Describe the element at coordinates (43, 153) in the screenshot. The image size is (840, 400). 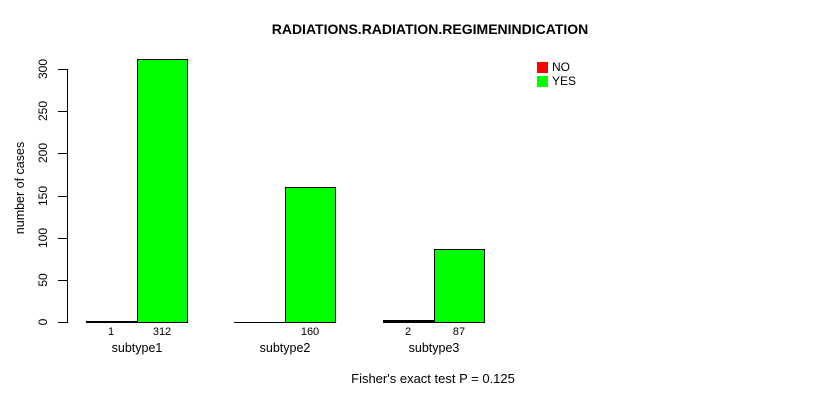
I see `y-tick-label: 200` at that location.